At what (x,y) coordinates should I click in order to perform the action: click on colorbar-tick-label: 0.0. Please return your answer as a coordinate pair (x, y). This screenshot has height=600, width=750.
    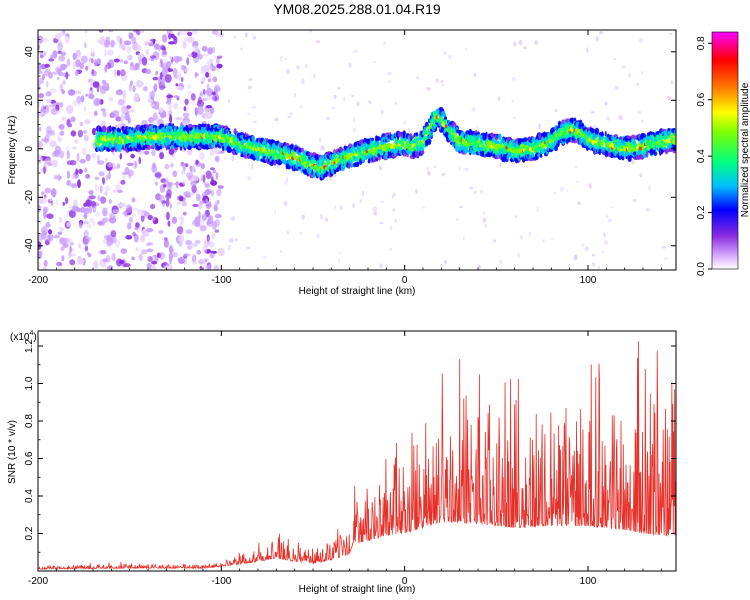
    Looking at the image, I should click on (701, 269).